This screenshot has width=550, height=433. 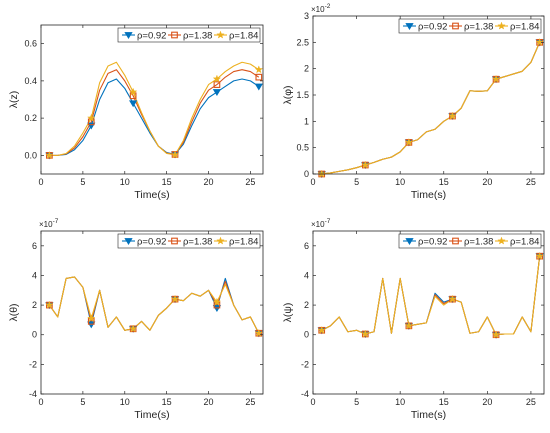 What do you see at coordinates (306, 121) in the screenshot?
I see `y-tick-label: 1` at bounding box center [306, 121].